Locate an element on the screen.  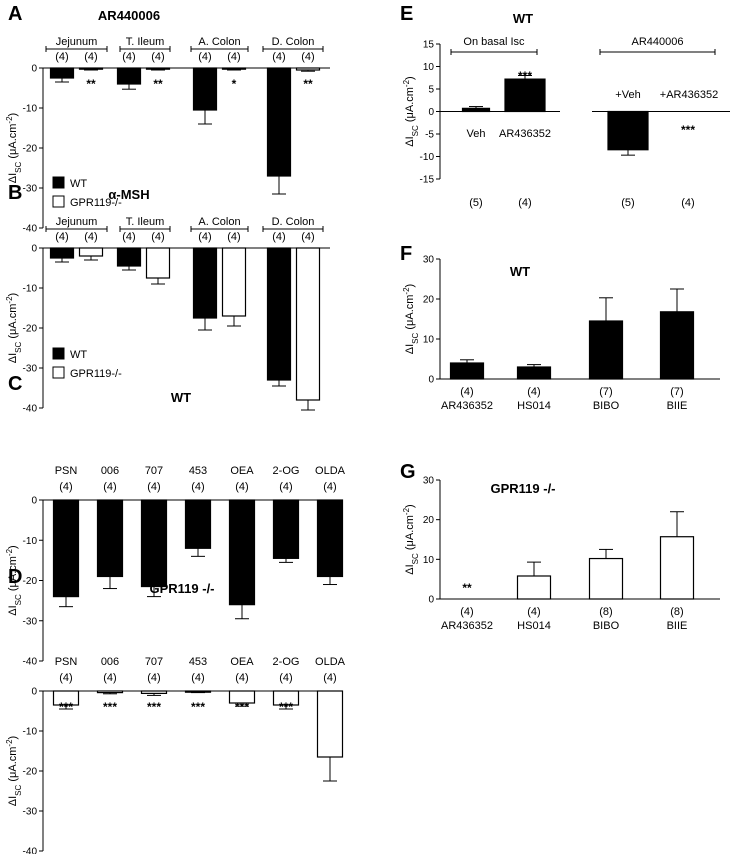
bracket-label: On basal Isc is located at coordinates (494, 42).